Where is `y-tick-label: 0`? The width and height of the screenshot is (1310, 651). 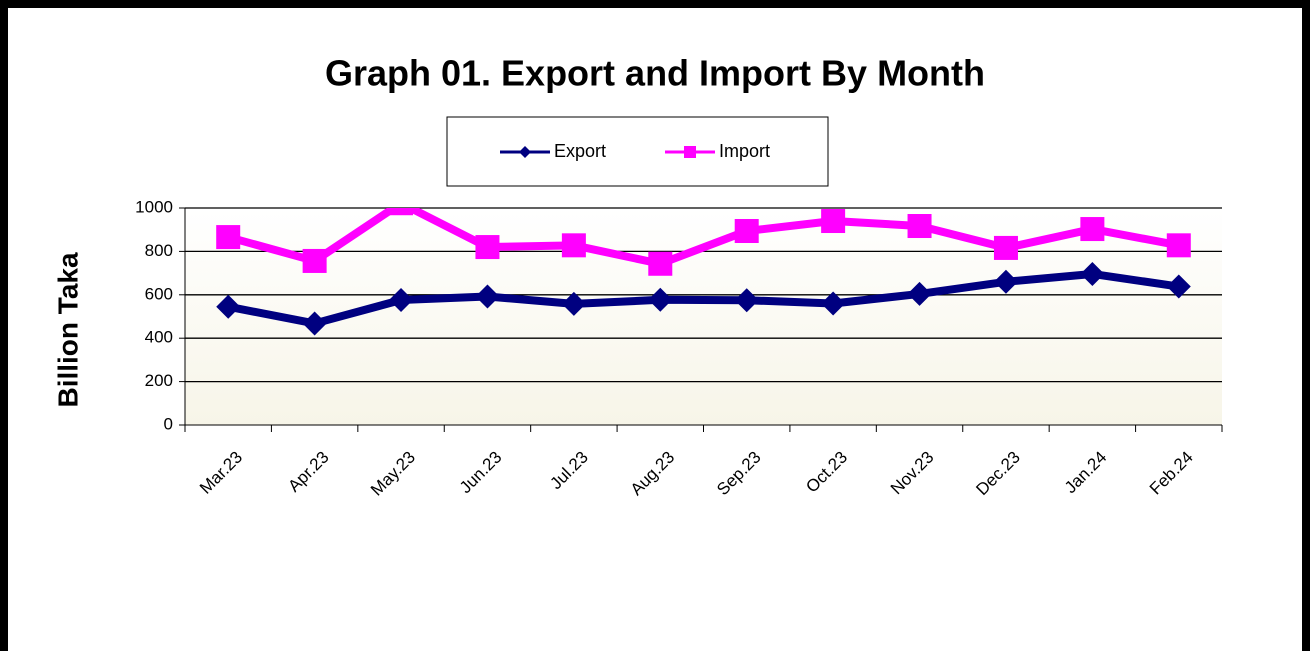
y-tick-label: 0 is located at coordinates (168, 423).